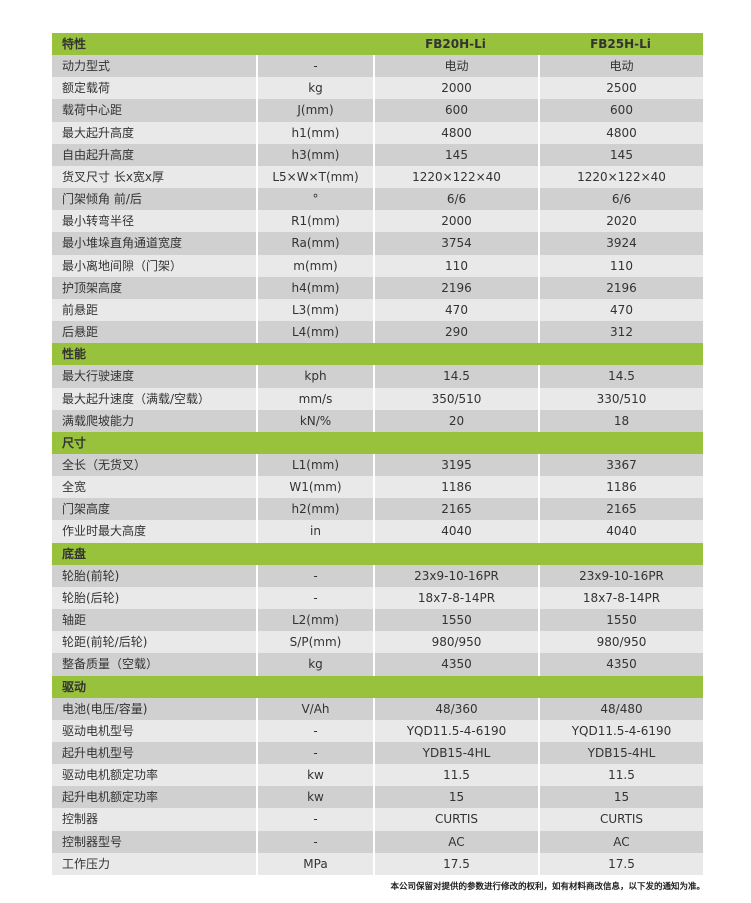  What do you see at coordinates (455, 487) in the screenshot?
I see `spec-value-fb20h: 1186` at bounding box center [455, 487].